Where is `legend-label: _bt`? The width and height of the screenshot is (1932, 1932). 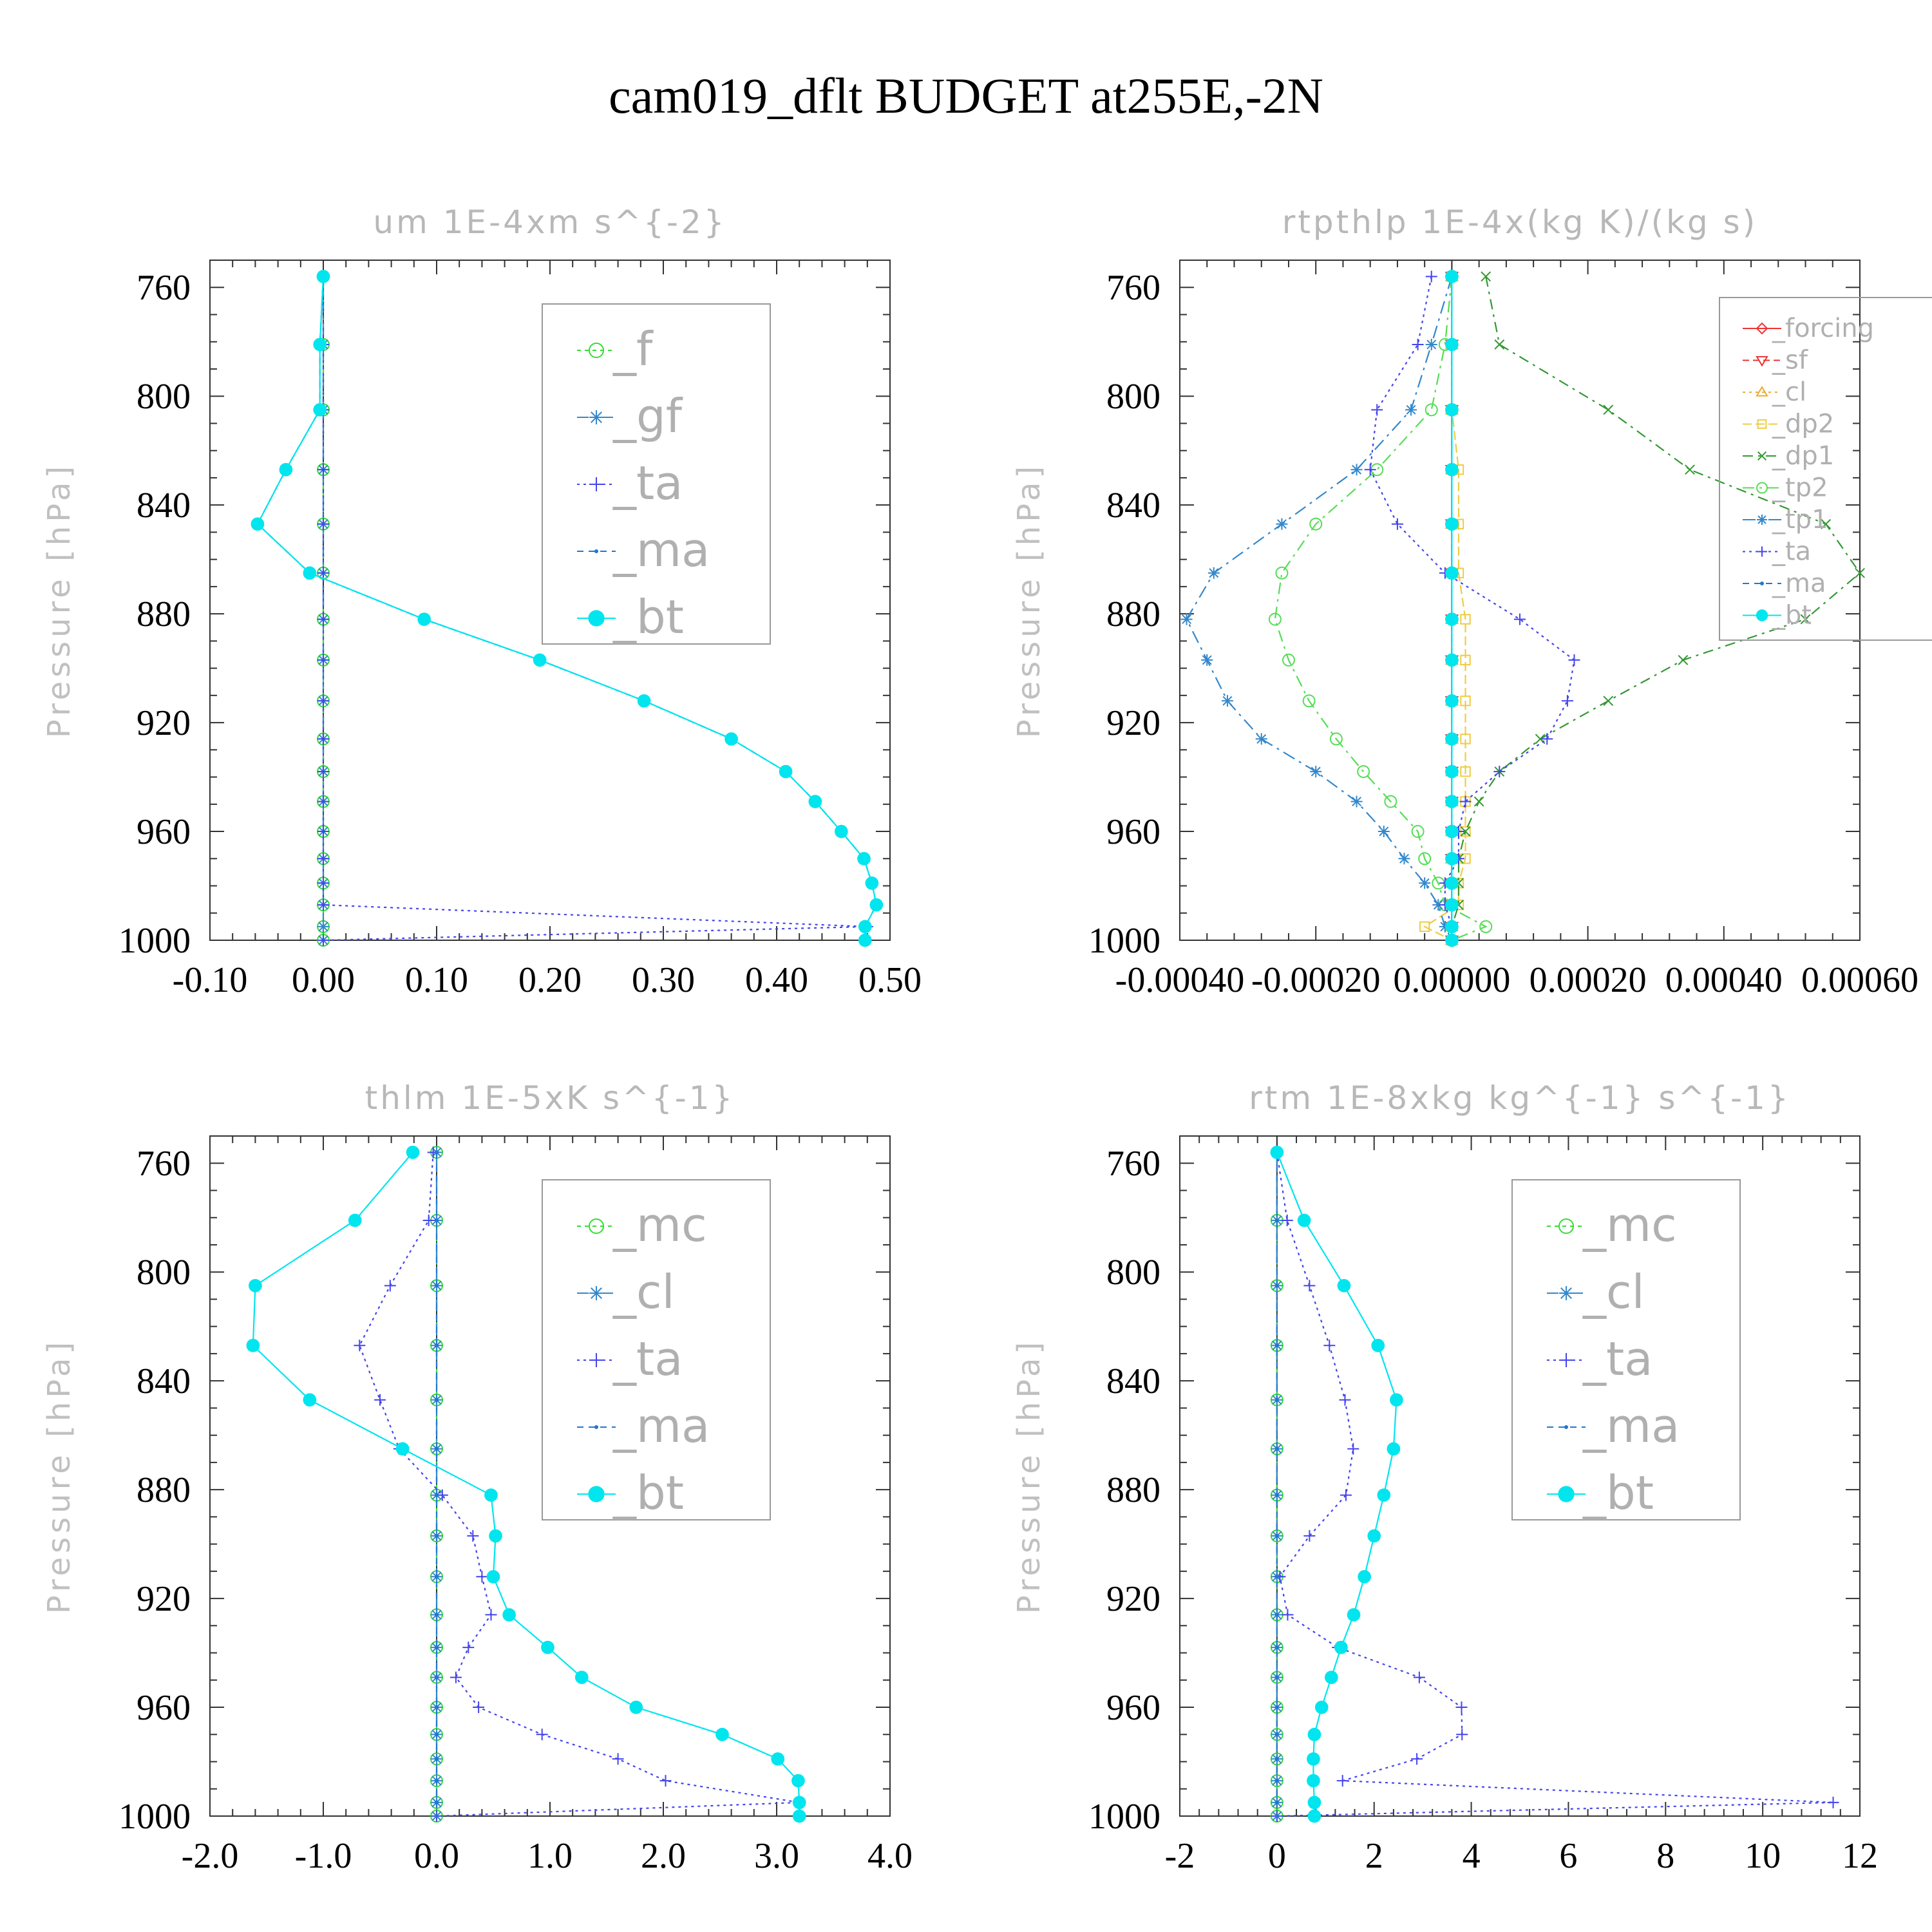
legend-label: _bt is located at coordinates (648, 1493).